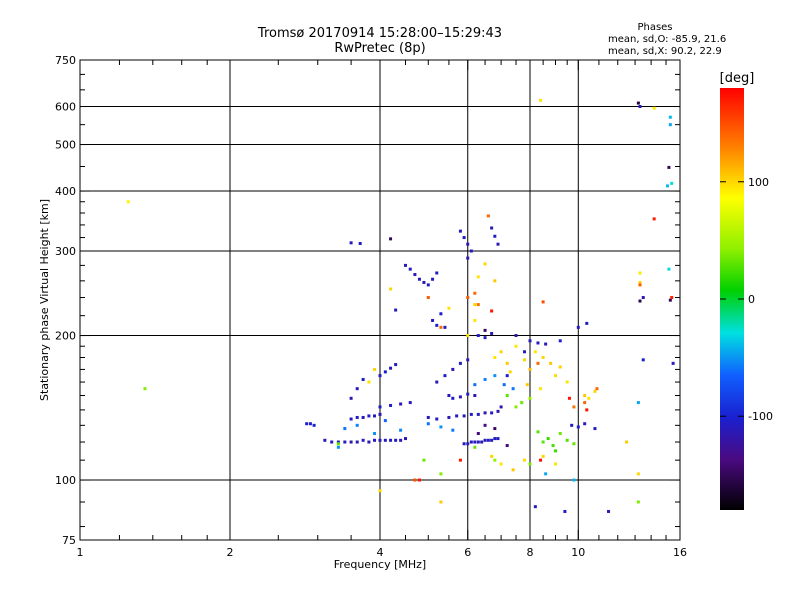 This screenshot has height=600, width=800. What do you see at coordinates (578, 552) in the screenshot?
I see `x-tick-label: 10` at bounding box center [578, 552].